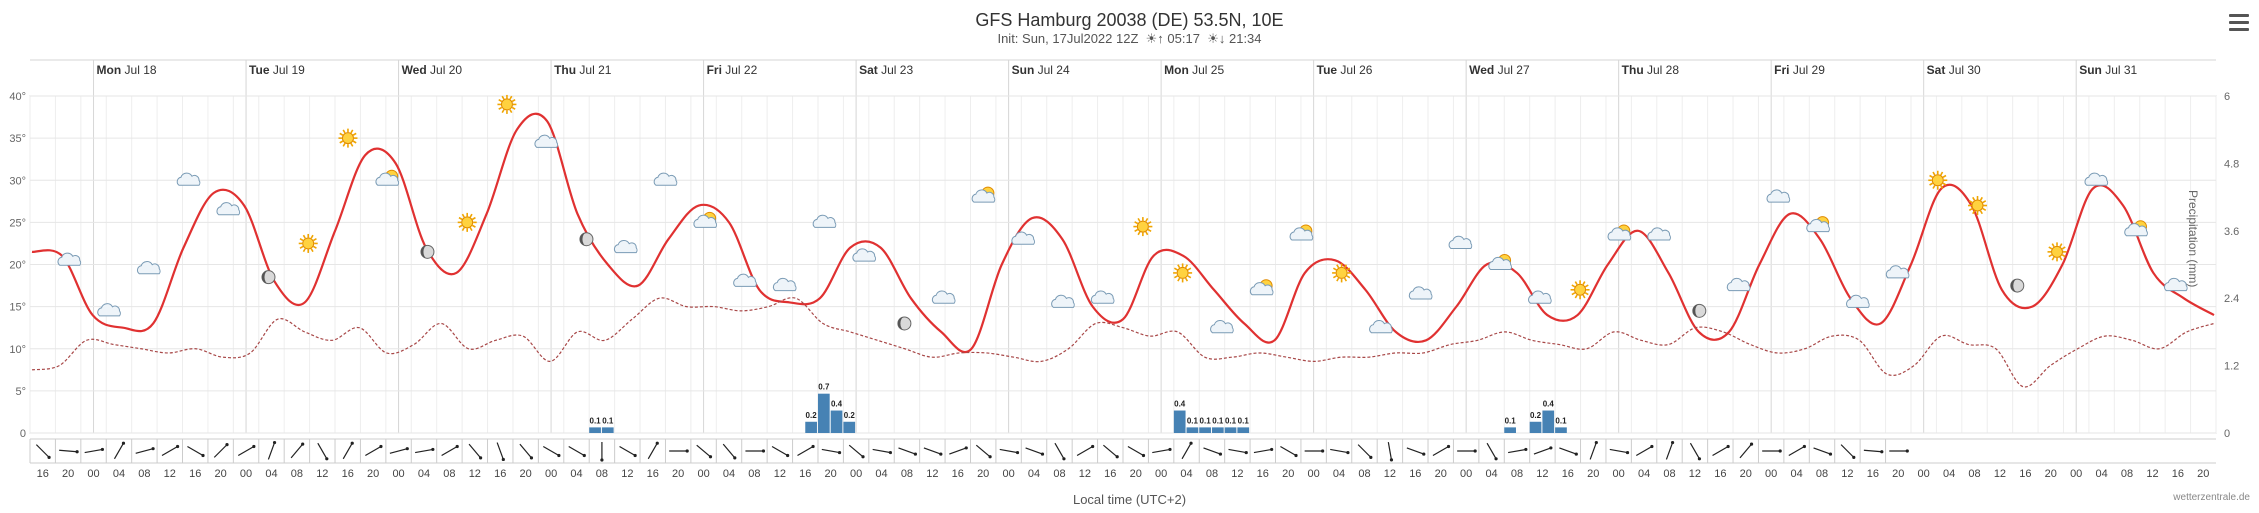 This screenshot has height=513, width=2259. What do you see at coordinates (2239, 23) in the screenshot?
I see `hamburger-menu-icon` at bounding box center [2239, 23].